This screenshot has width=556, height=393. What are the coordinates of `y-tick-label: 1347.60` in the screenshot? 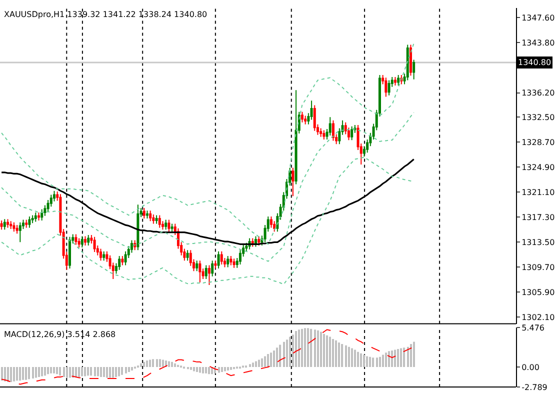 It's located at (538, 18).